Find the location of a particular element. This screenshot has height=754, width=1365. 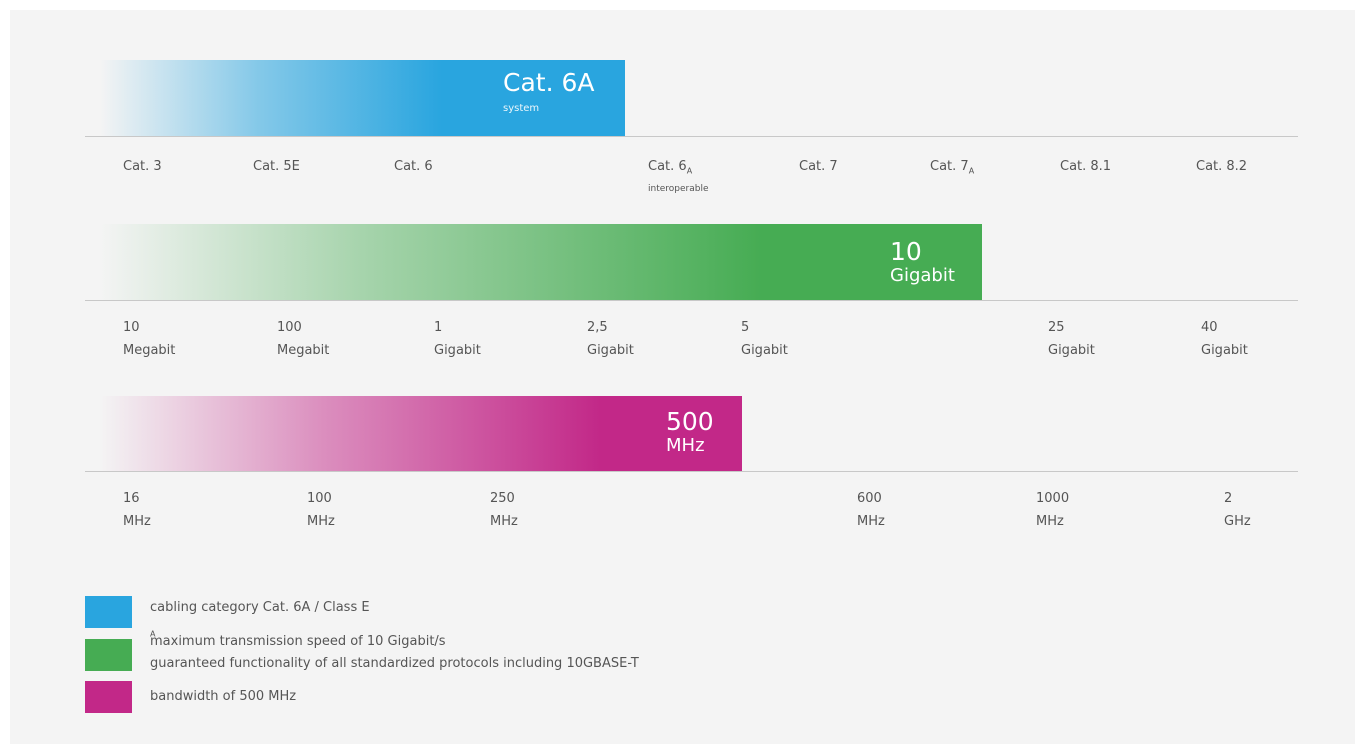

category-tick: Cat. 8.2 is located at coordinates (1222, 166).